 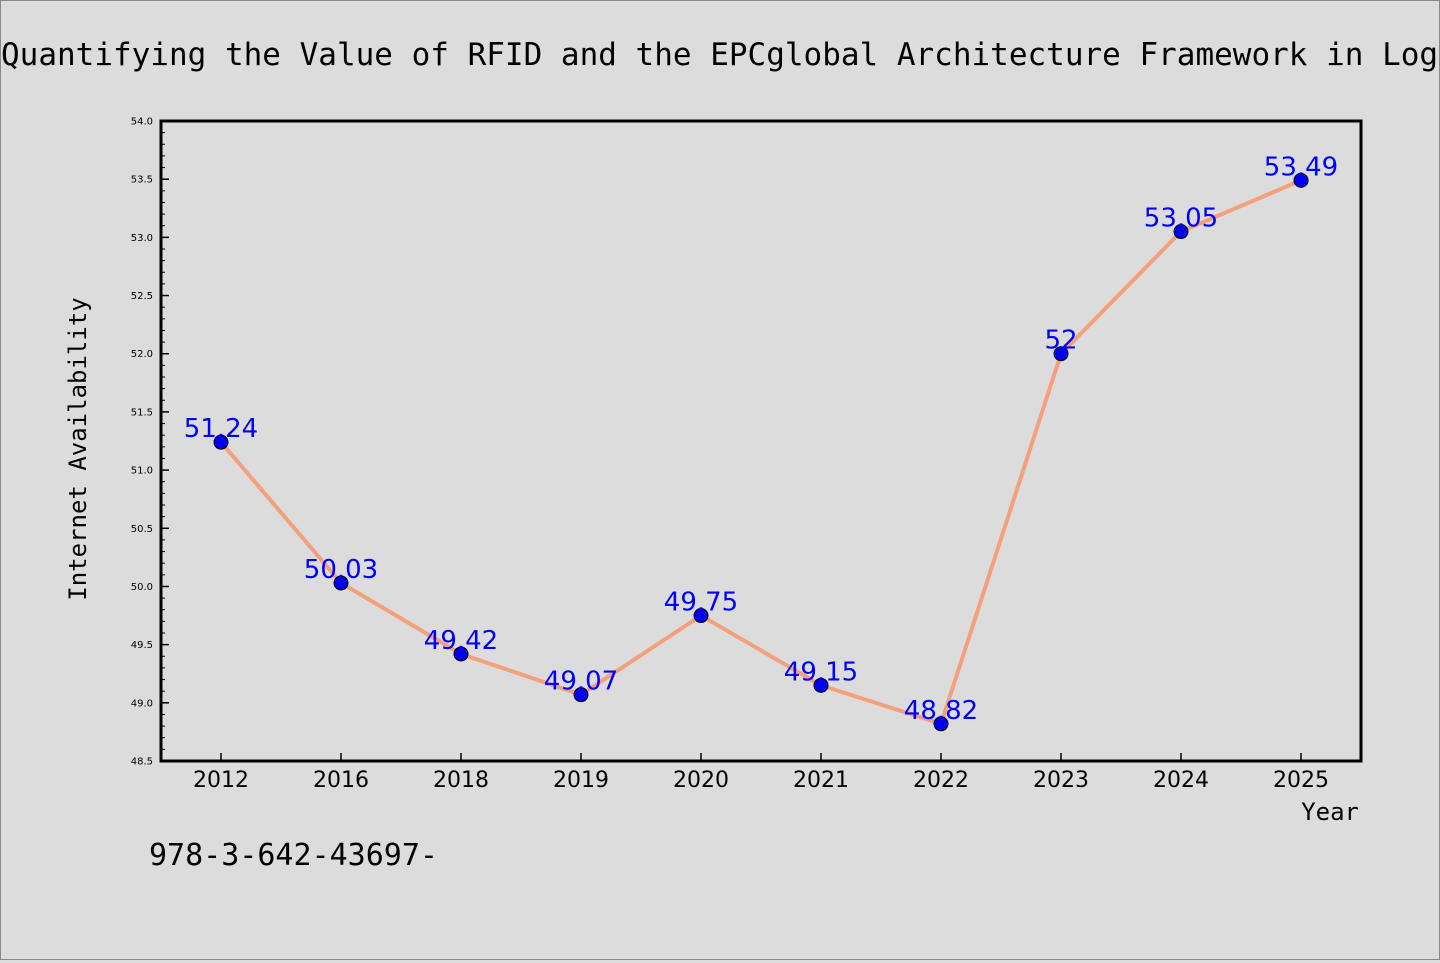 I want to click on x-tick-label: 2016, so click(x=341, y=780).